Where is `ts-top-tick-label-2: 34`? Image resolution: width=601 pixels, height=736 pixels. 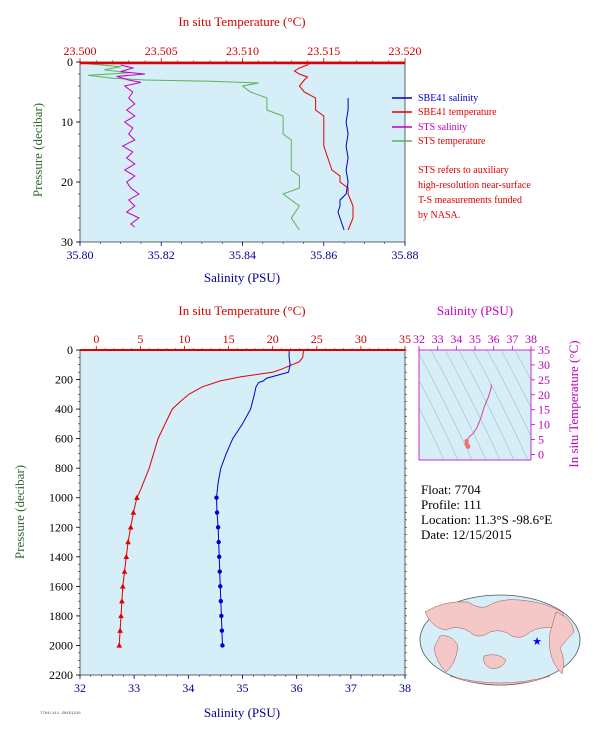
ts-top-tick-label-2: 34 is located at coordinates (456, 339).